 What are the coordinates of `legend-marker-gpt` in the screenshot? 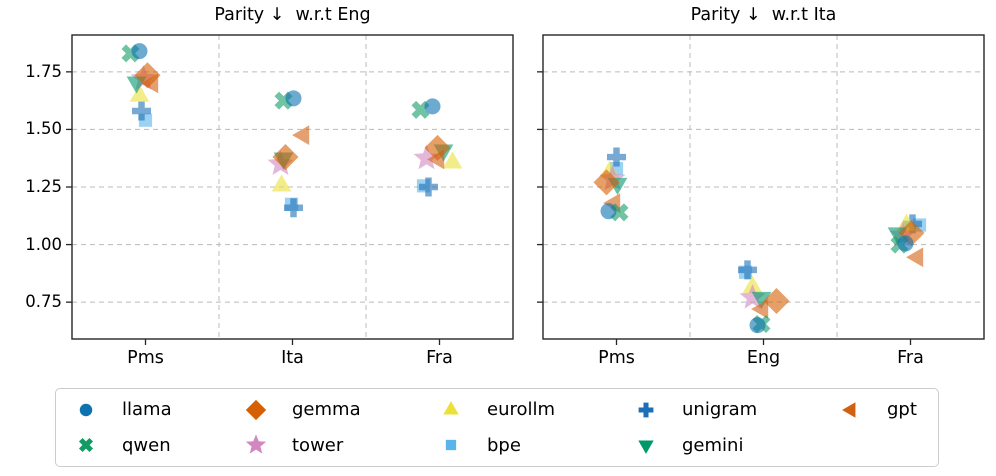 It's located at (849, 410).